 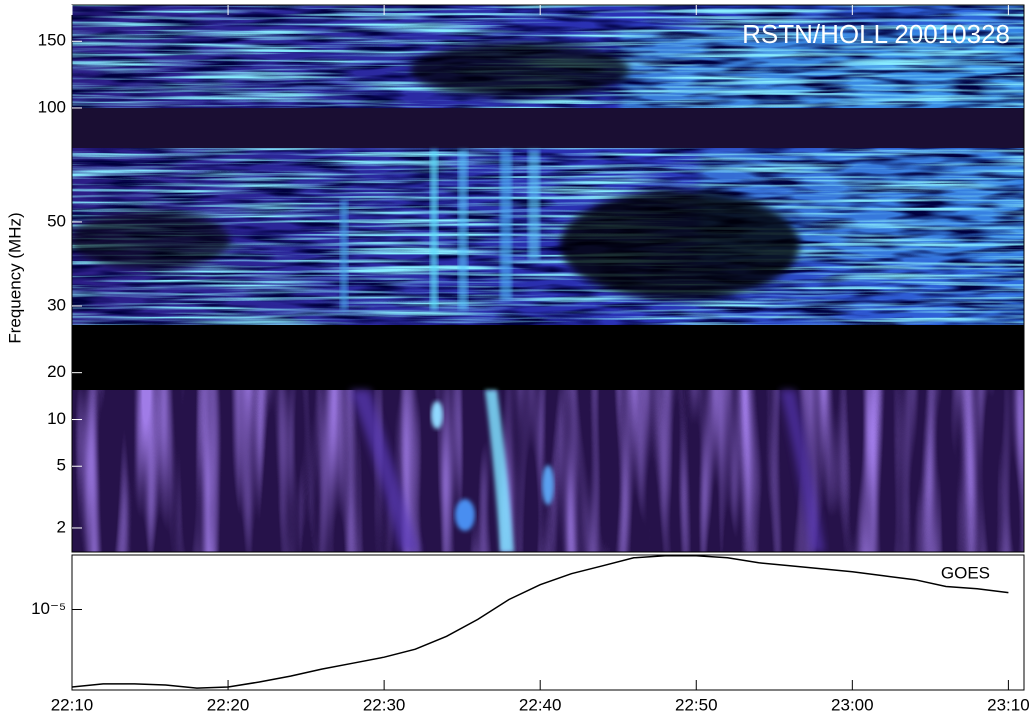 What do you see at coordinates (14, 277) in the screenshot?
I see `y-axis-label: Frequency (MHz)` at bounding box center [14, 277].